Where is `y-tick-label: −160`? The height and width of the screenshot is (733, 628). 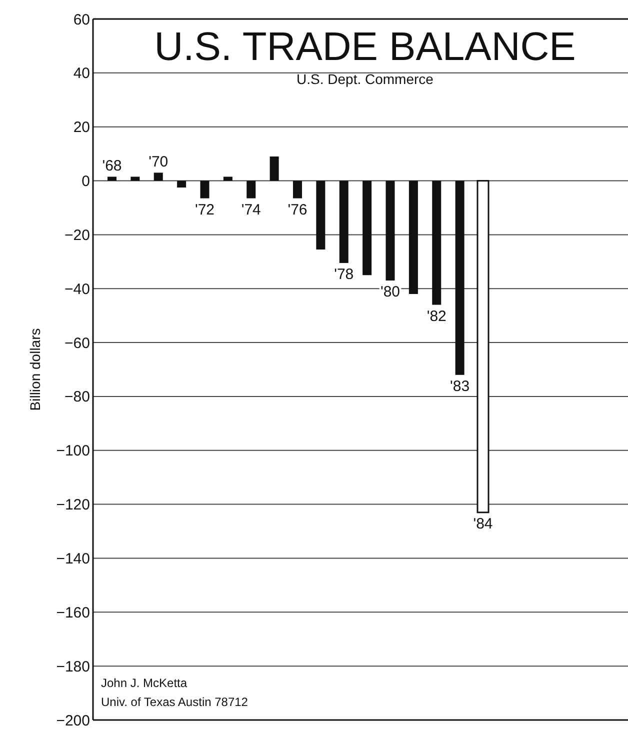
y-tick-label: −160 is located at coordinates (73, 613).